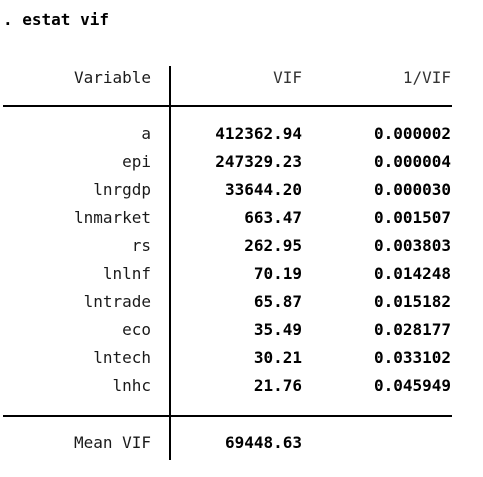 This screenshot has width=483, height=477. Describe the element at coordinates (412, 357) in the screenshot. I see `row-inv-vif: 0.033102` at that location.